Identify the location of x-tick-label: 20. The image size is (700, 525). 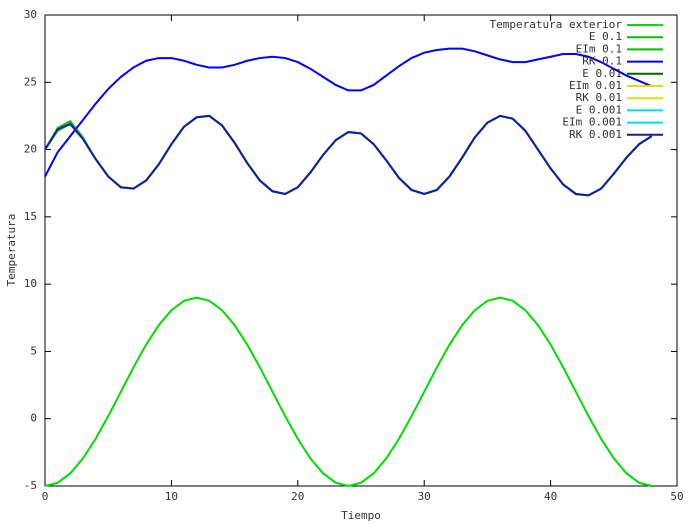
(297, 496).